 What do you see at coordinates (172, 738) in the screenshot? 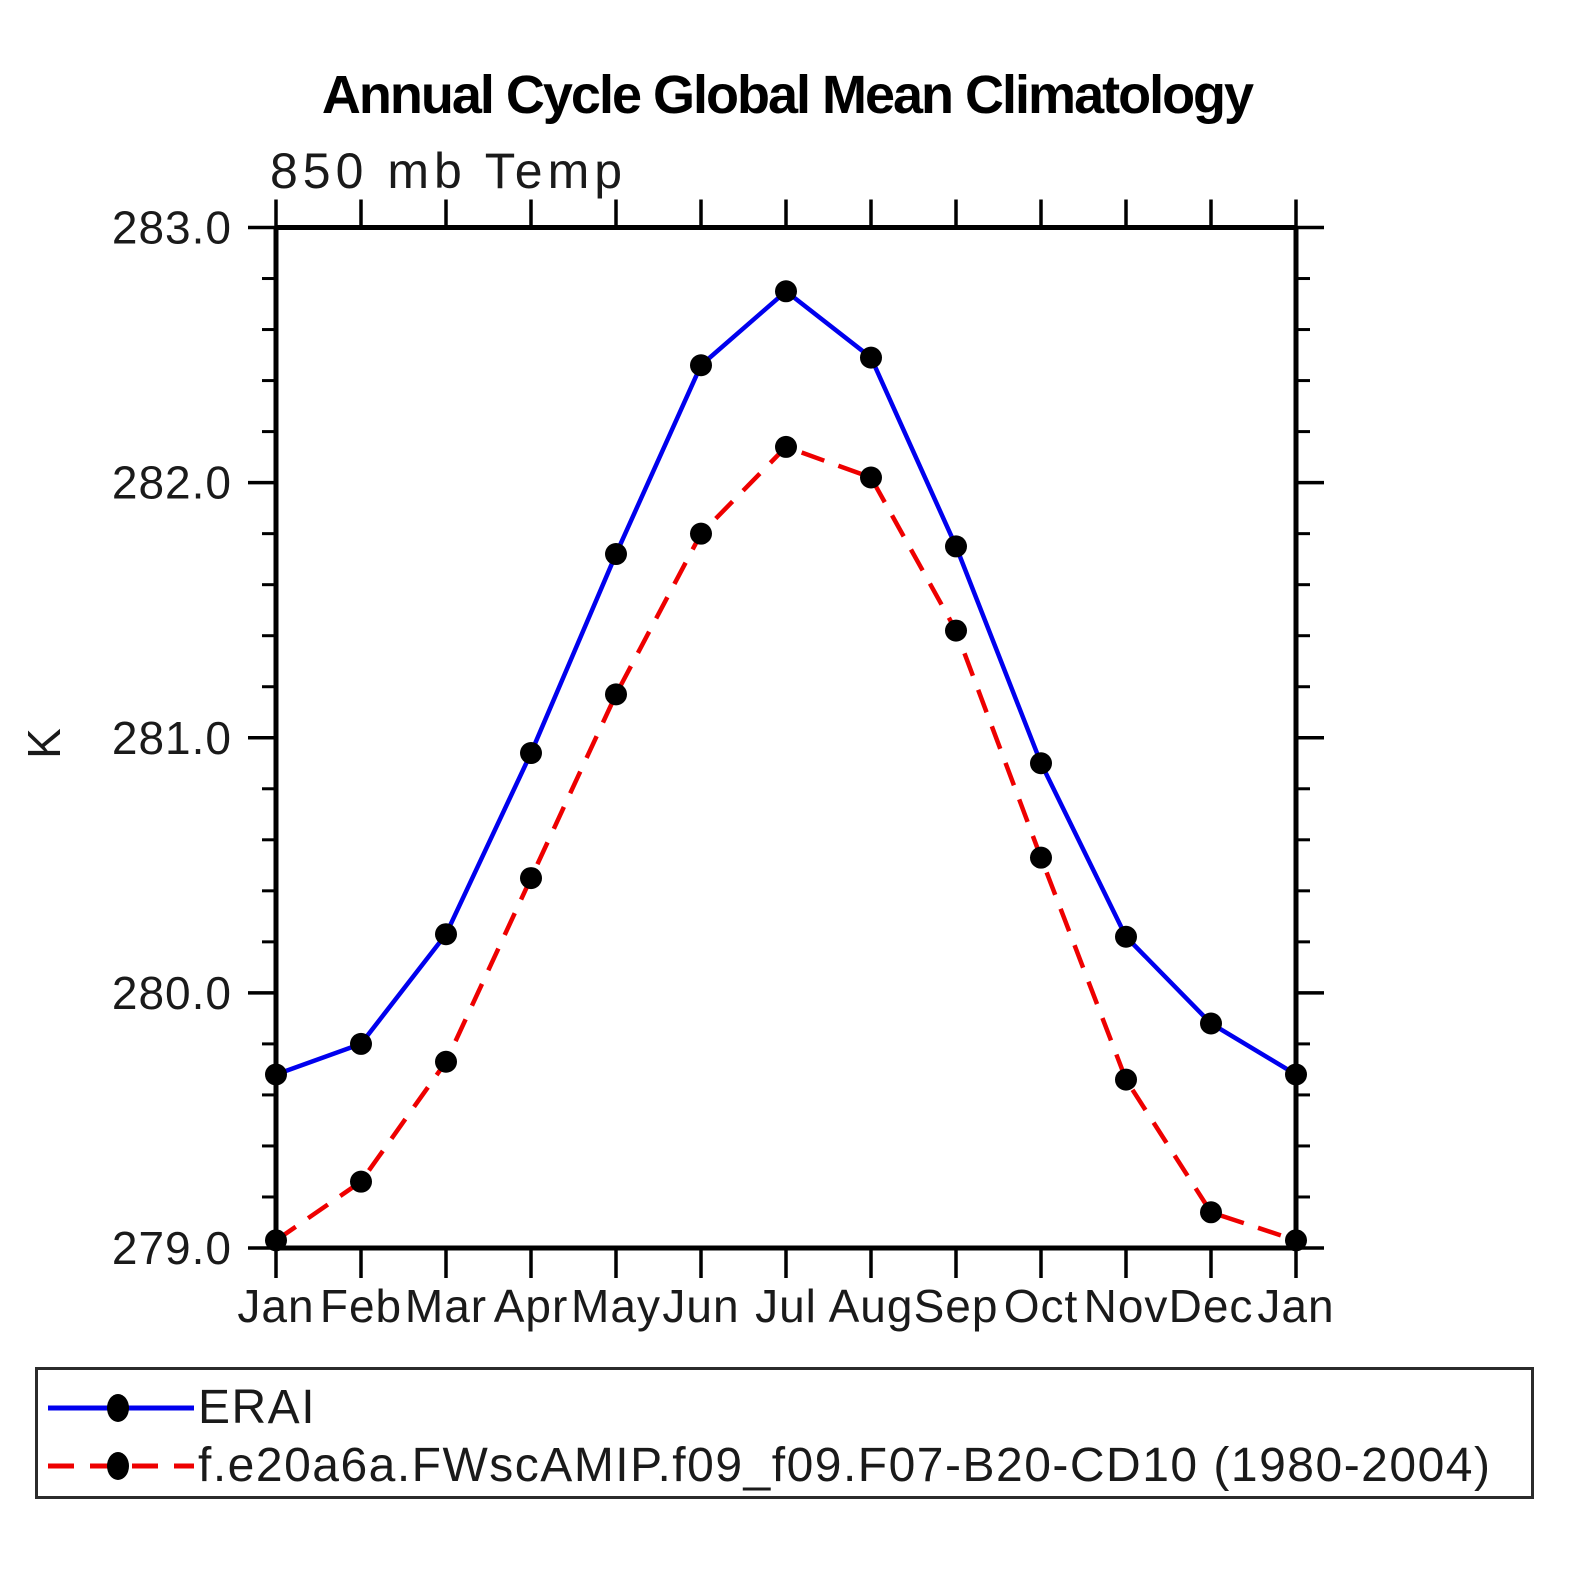
I see `y-tick-label: 281.0` at bounding box center [172, 738].